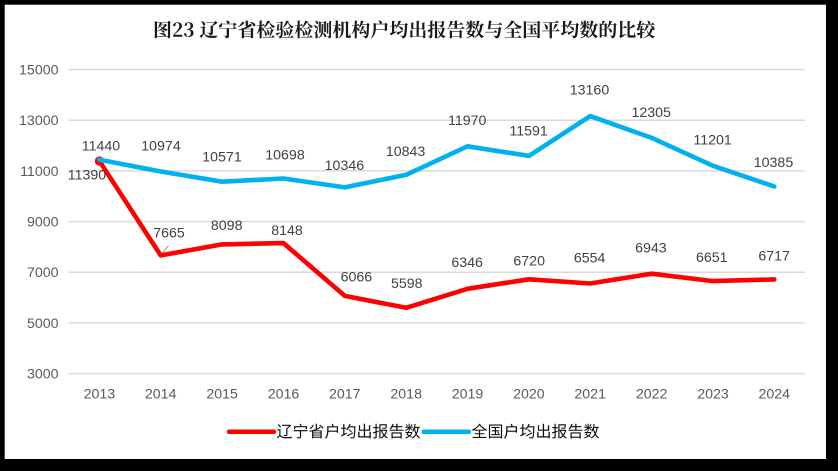 This screenshot has width=838, height=471. Describe the element at coordinates (39, 71) in the screenshot. I see `svg-text: 15000` at that location.